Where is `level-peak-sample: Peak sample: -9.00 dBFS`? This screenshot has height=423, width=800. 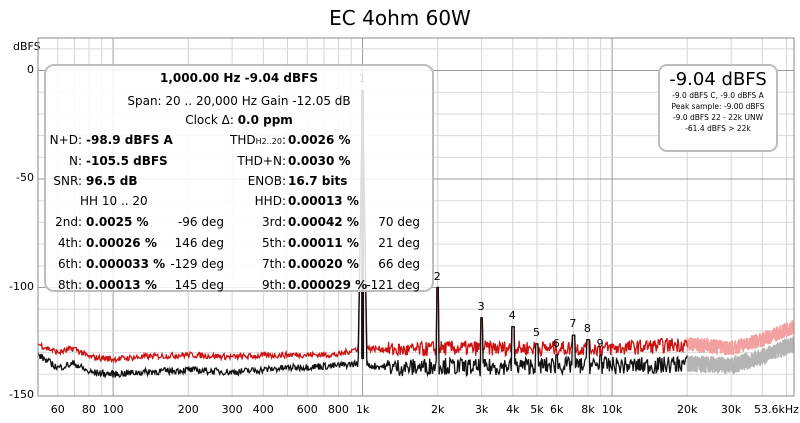 level-peak-sample: Peak sample: -9.00 dBFS is located at coordinates (718, 106).